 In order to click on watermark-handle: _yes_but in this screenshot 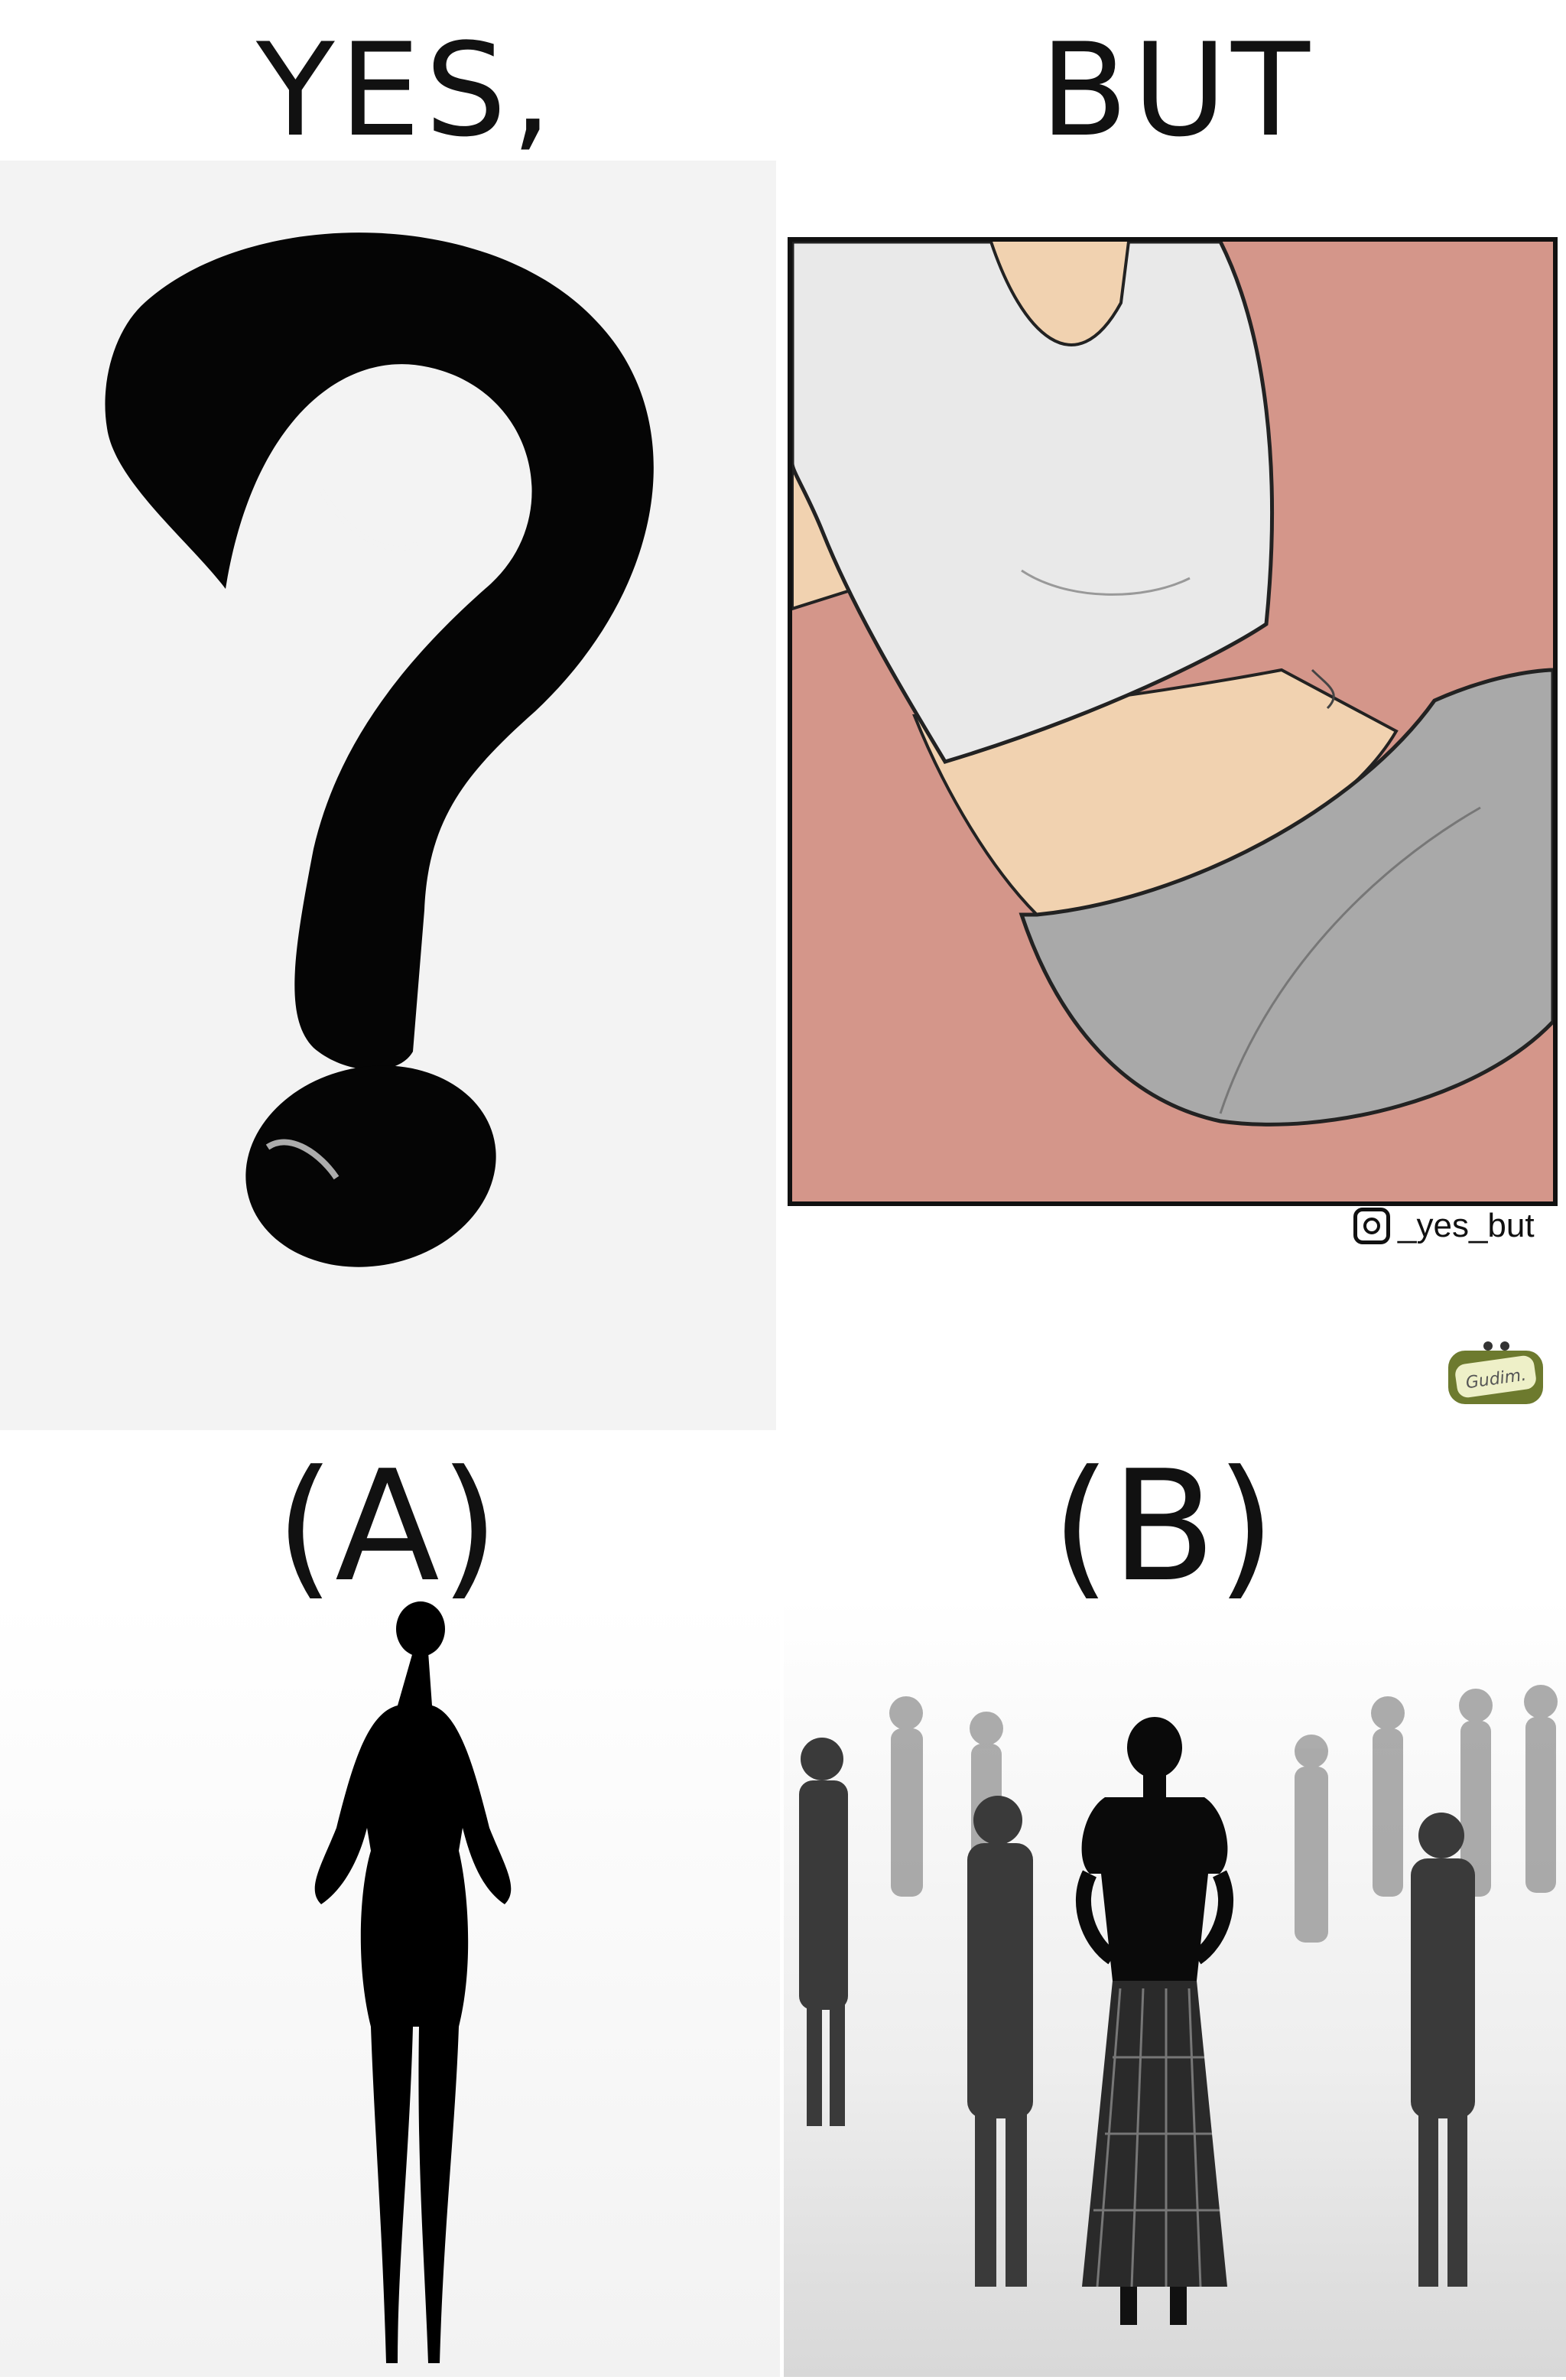, I will do `click(1444, 1226)`.